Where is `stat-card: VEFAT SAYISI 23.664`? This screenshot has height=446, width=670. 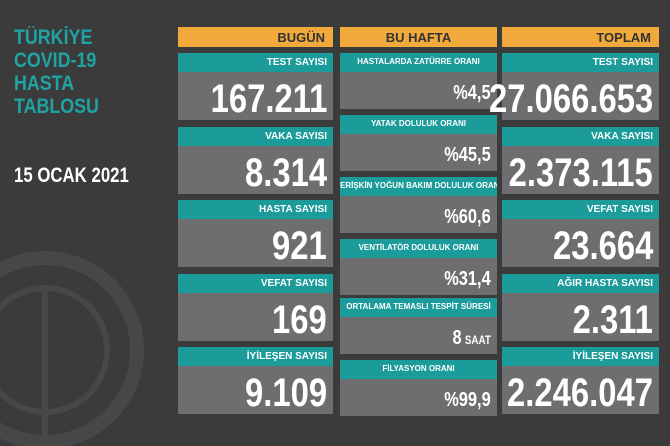 stat-card: VEFAT SAYISI 23.664 is located at coordinates (580, 234).